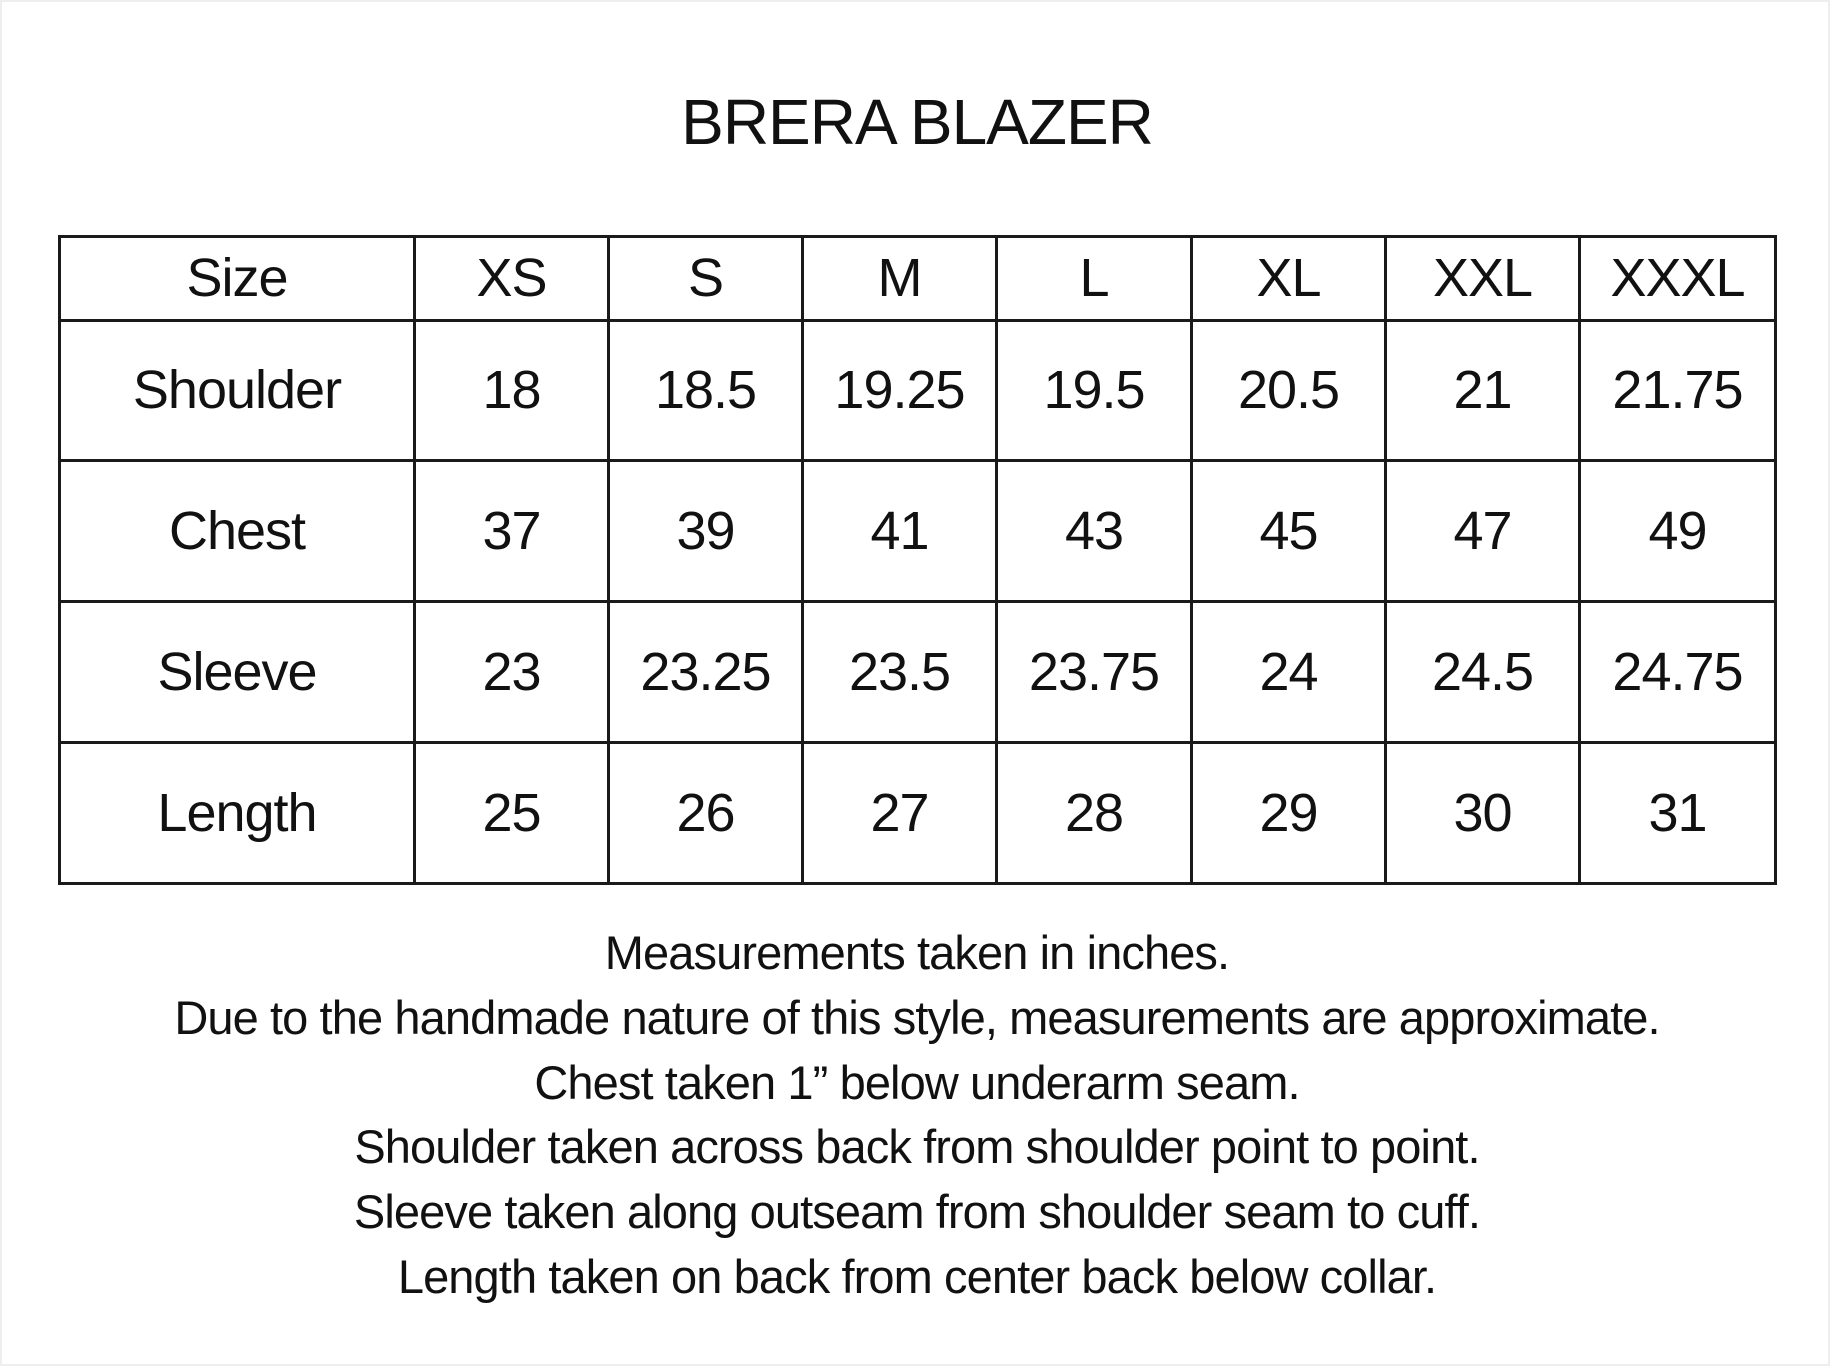 This screenshot has width=1830, height=1366. I want to click on measurement-cell: 28, so click(1094, 813).